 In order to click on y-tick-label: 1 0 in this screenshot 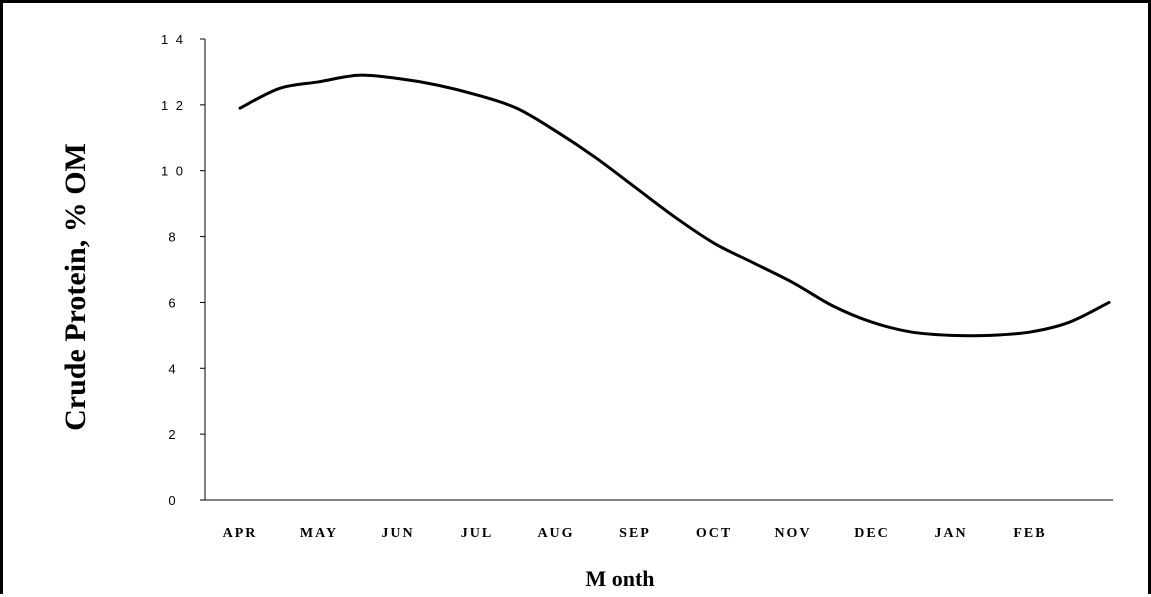, I will do `click(173, 171)`.